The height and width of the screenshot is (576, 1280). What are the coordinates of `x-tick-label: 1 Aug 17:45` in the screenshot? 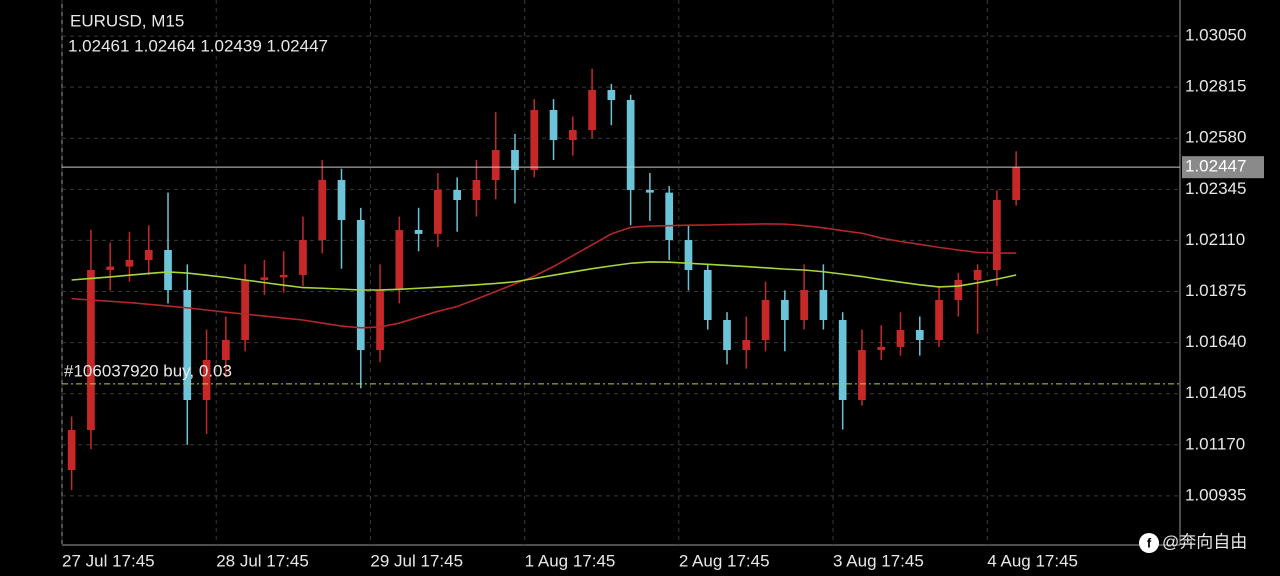 It's located at (570, 560).